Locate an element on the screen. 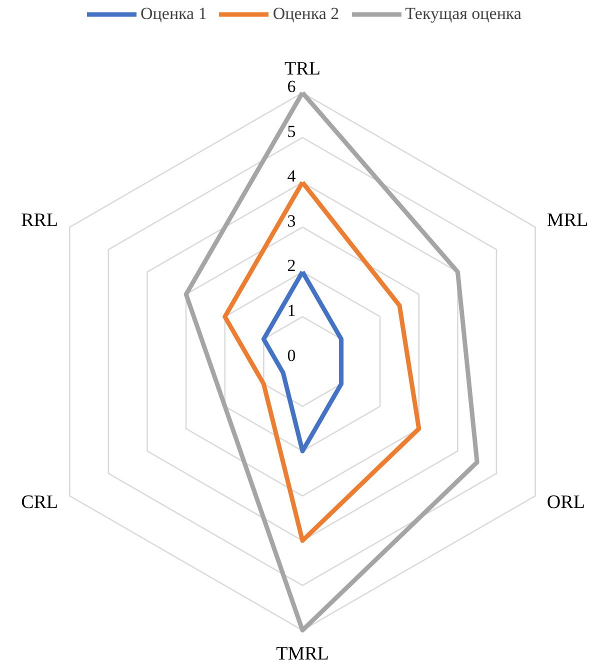 This screenshot has height=662, width=608. spoke-label: ORL is located at coordinates (565, 503).